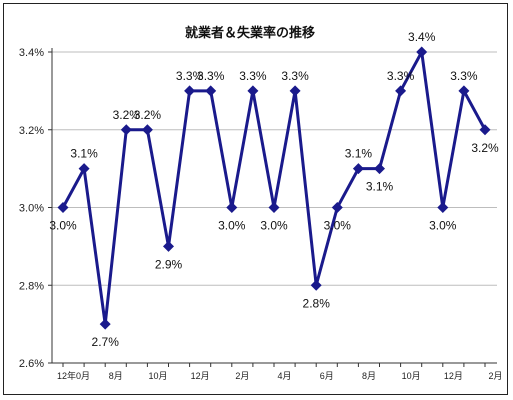  What do you see at coordinates (31, 286) in the screenshot?
I see `y-tick-label: 2.8%` at bounding box center [31, 286].